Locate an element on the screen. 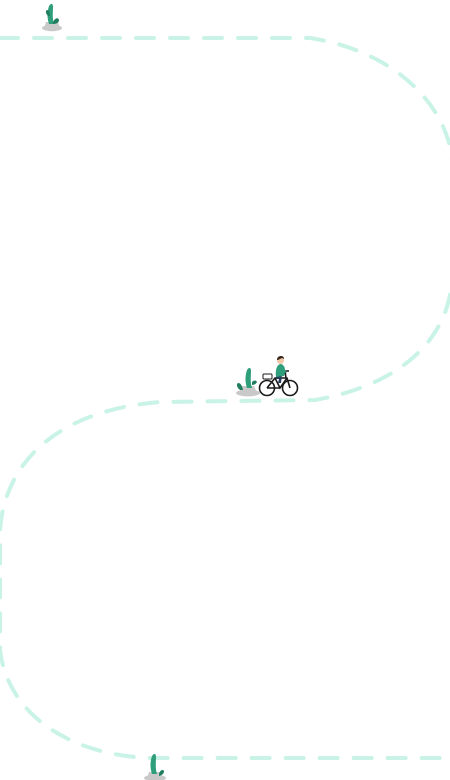  milestone-bottom is located at coordinates (155, 766).